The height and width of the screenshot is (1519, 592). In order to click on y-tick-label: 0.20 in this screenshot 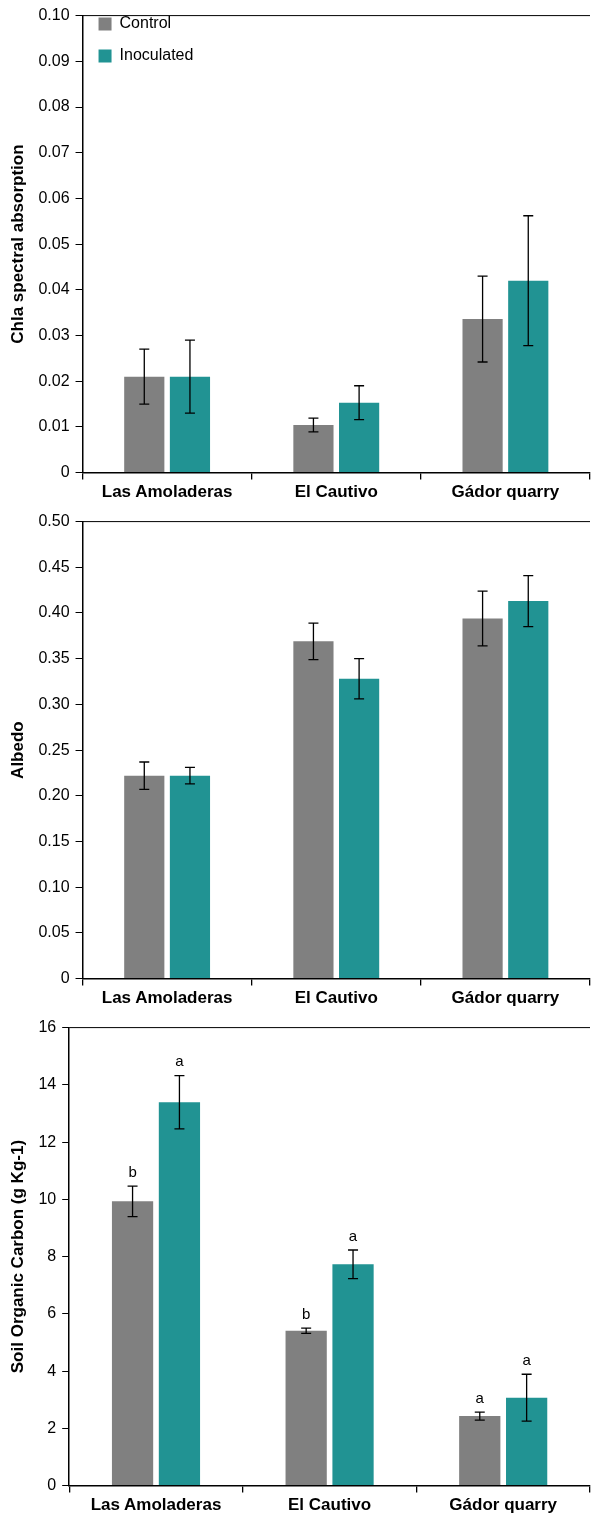, I will do `click(54, 795)`.